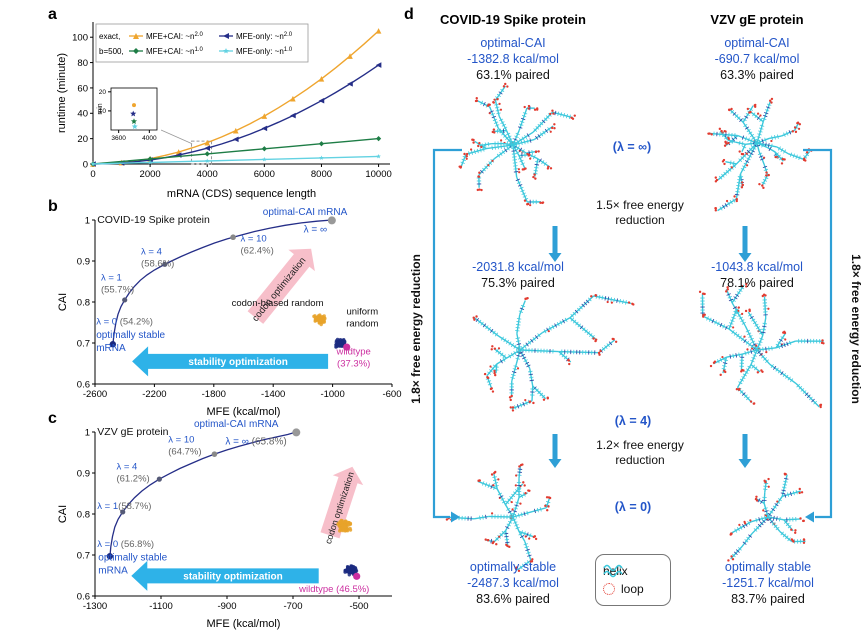 The height and width of the screenshot is (634, 865). Describe the element at coordinates (53, 206) in the screenshot. I see `panel-b-label: b` at that location.